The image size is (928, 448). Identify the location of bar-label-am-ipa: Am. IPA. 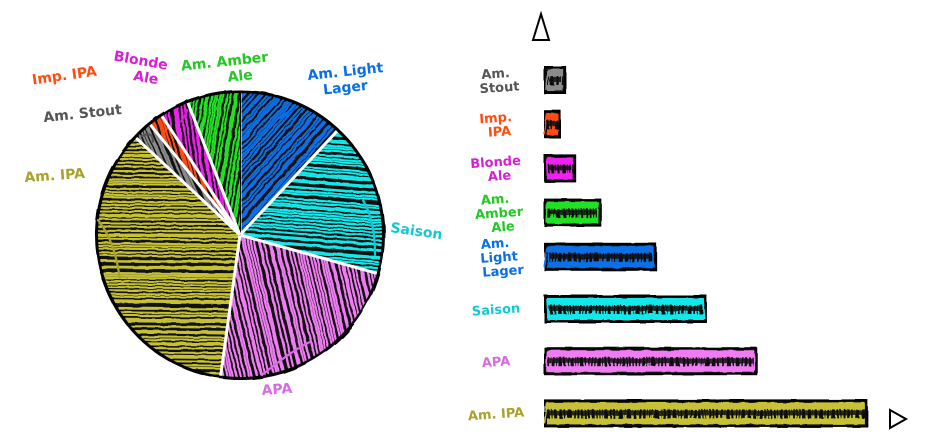
(495, 414).